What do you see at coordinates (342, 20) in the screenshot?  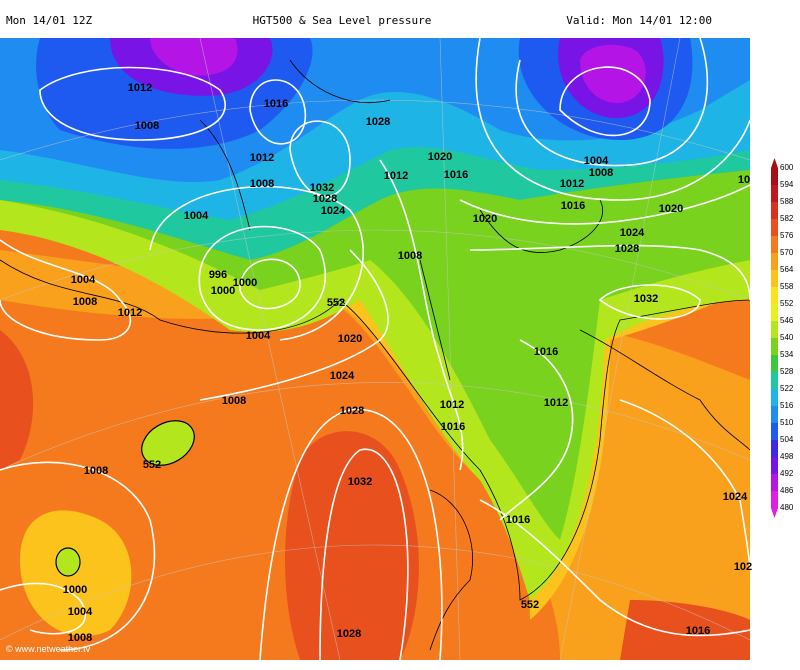 I see `header-center: HGT500 & Sea Level pressure` at bounding box center [342, 20].